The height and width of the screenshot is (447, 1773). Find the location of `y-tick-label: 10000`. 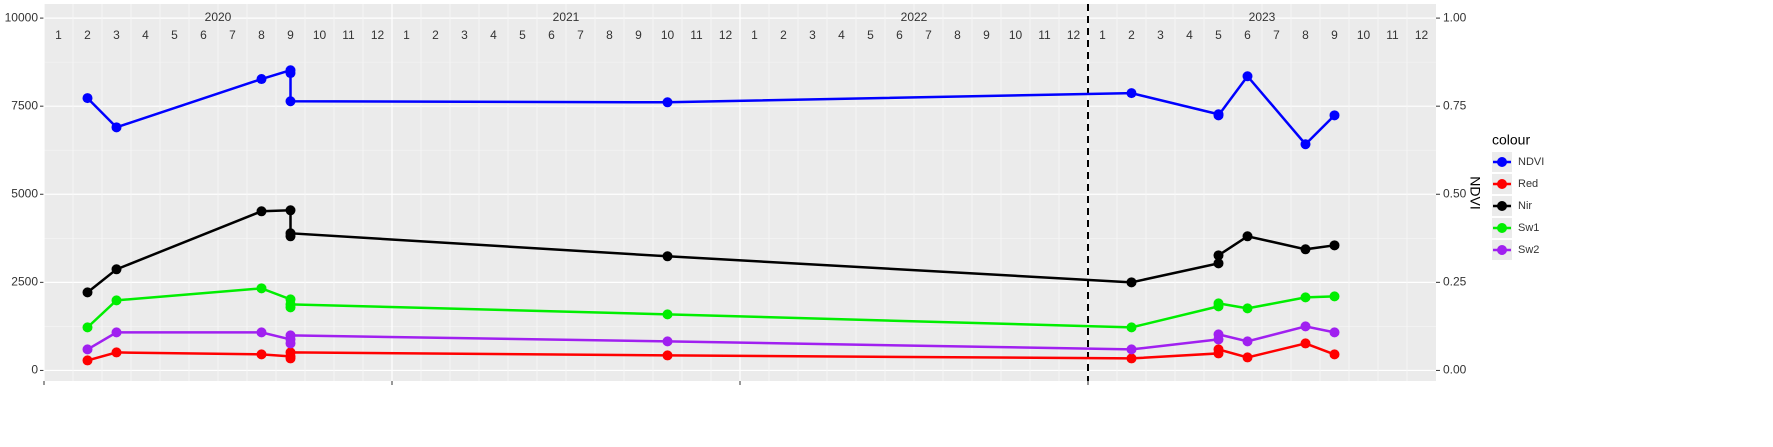

y-tick-label: 10000 is located at coordinates (22, 17).